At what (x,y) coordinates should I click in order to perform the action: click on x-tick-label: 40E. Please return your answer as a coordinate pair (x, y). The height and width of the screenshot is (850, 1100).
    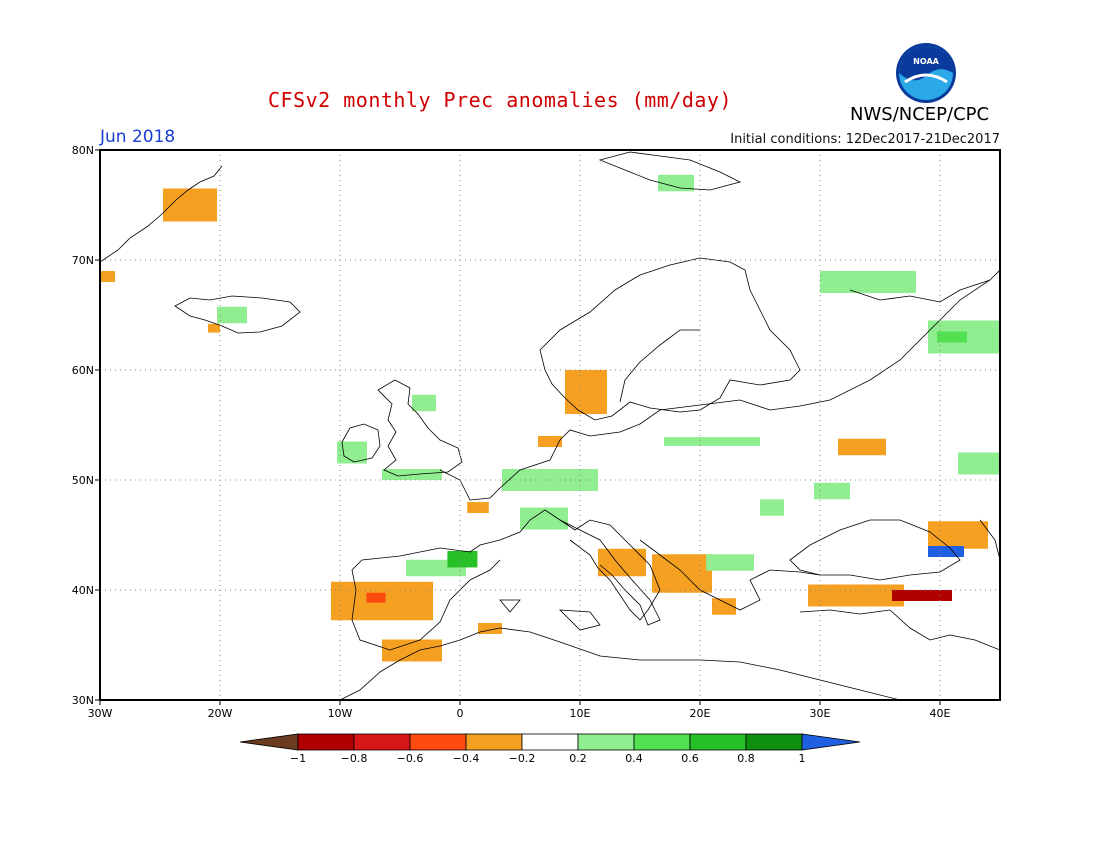
    Looking at the image, I should click on (940, 713).